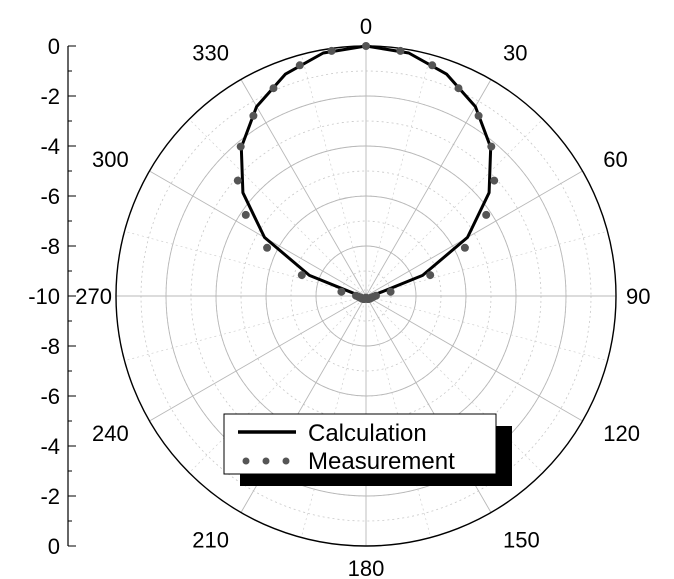 This screenshot has height=579, width=674. Describe the element at coordinates (93, 296) in the screenshot. I see `angle-label-270: 270` at that location.